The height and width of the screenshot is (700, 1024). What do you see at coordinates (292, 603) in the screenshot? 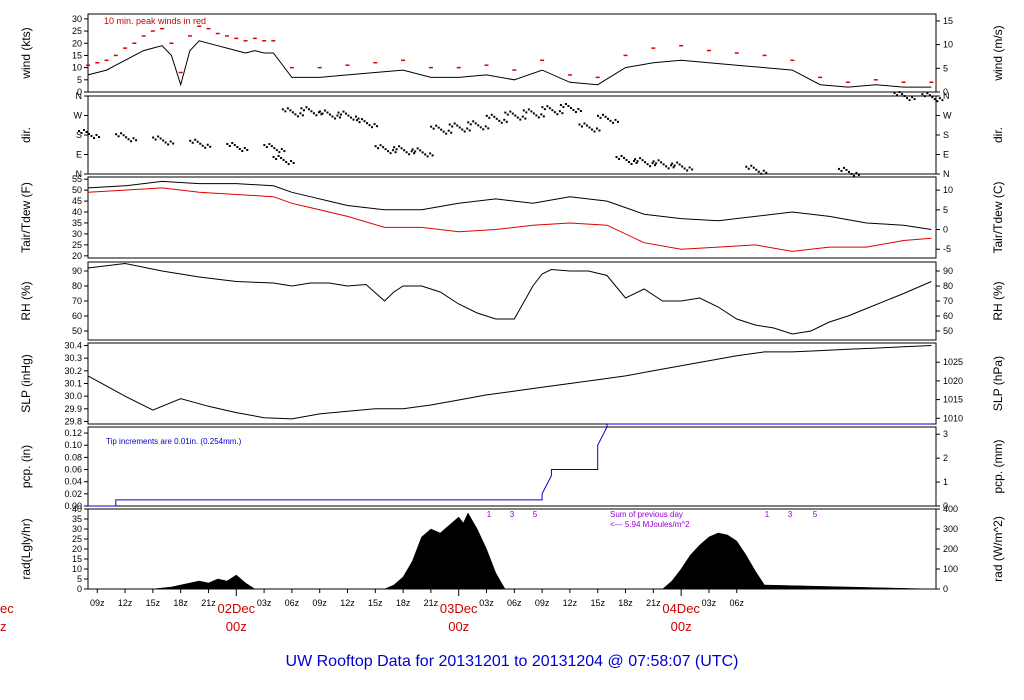
I see `x-tick-label: 06z` at bounding box center [292, 603].